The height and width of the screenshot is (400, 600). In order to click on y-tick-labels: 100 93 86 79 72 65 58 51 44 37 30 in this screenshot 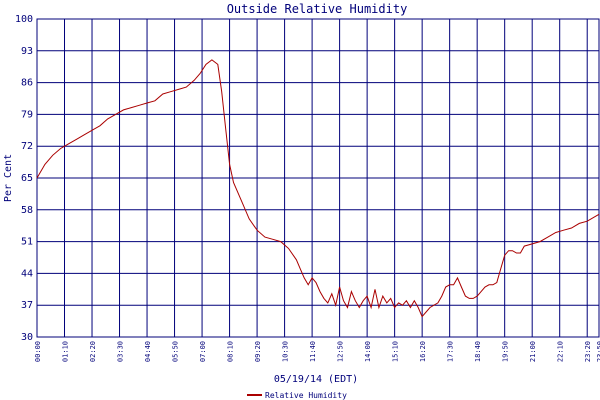, I will do `click(24, 178)`.